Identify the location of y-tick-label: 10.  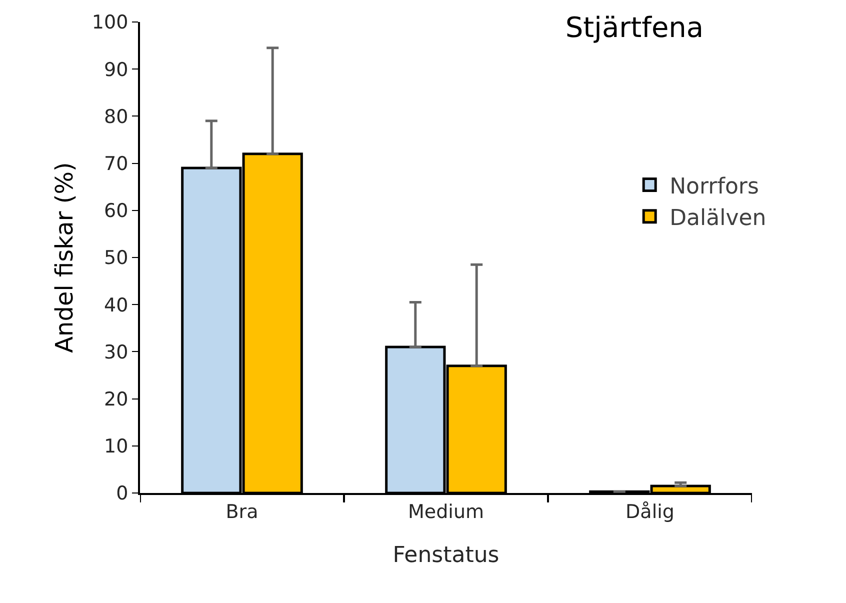
(116, 447).